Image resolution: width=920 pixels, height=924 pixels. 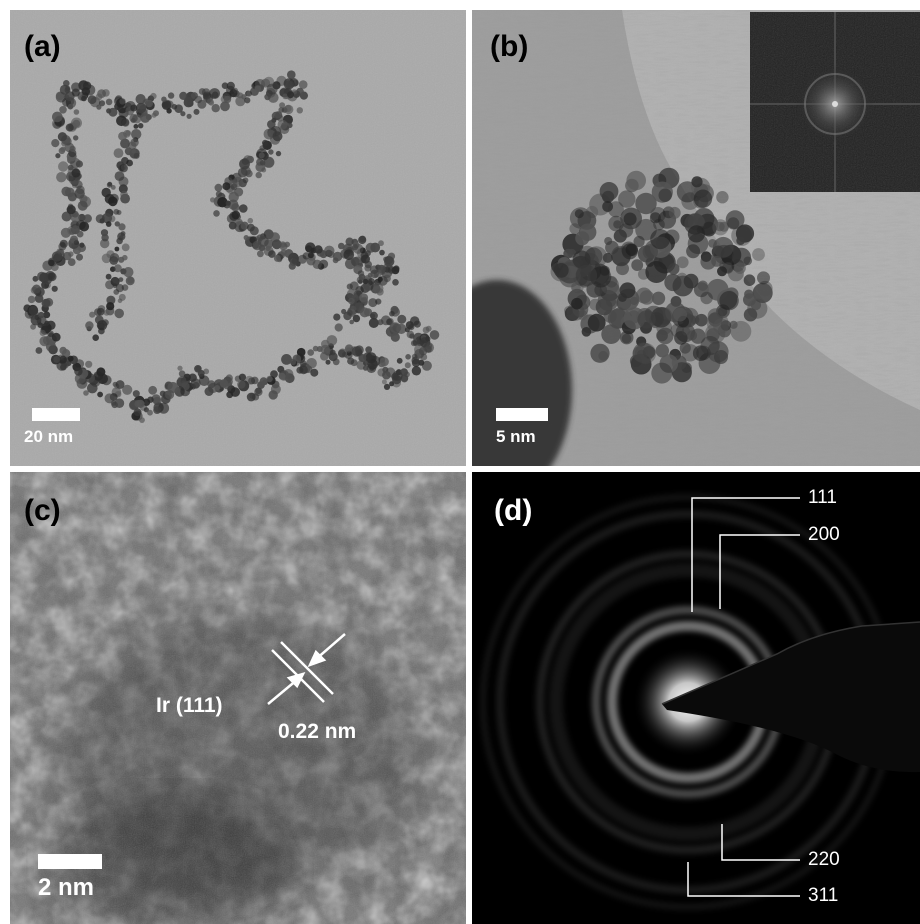 What do you see at coordinates (823, 895) in the screenshot?
I see `ring-label-311: 311` at bounding box center [823, 895].